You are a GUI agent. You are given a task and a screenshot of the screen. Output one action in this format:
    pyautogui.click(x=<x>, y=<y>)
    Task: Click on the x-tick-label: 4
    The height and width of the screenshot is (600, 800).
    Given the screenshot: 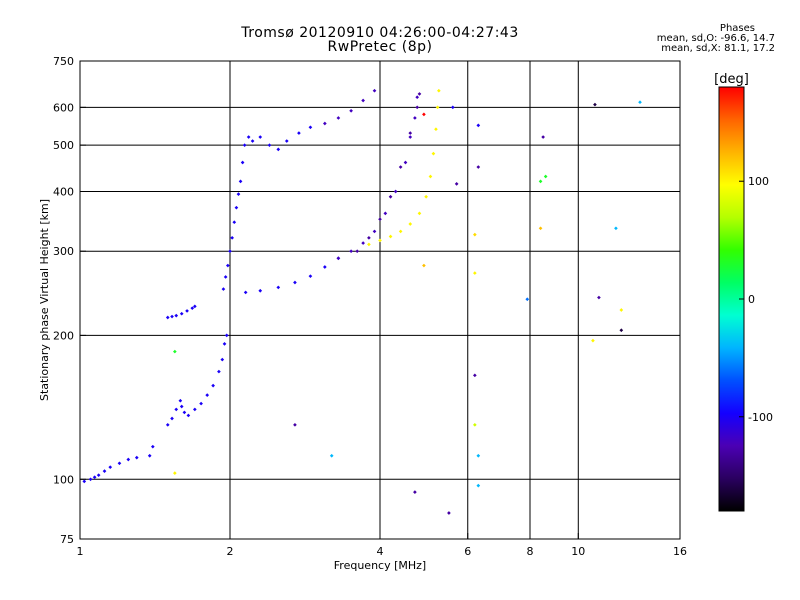 What is the action you would take?
    pyautogui.click(x=380, y=551)
    